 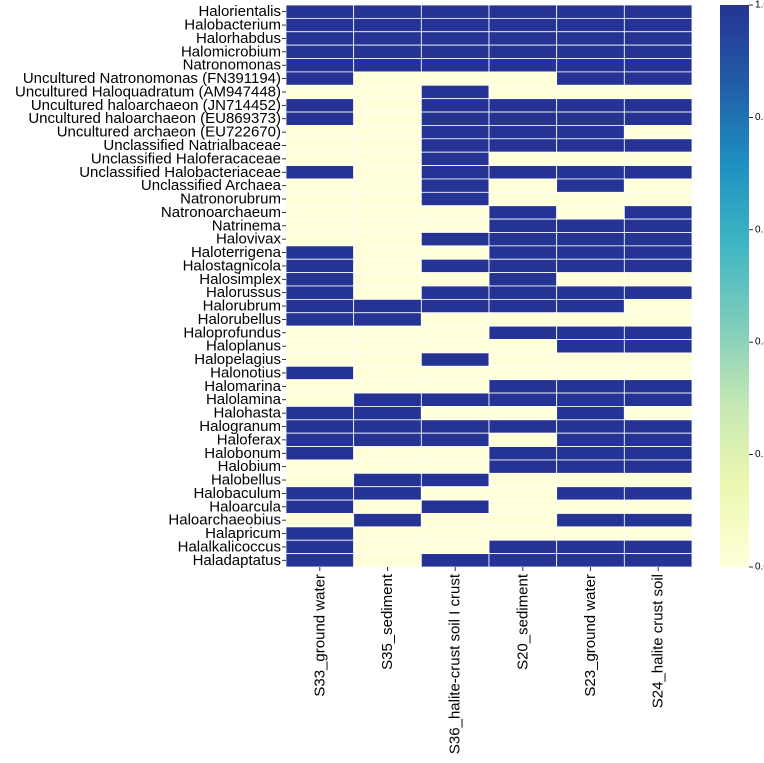 What do you see at coordinates (387, 480) in the screenshot?
I see `cell-halobellus-s35-sediment` at bounding box center [387, 480].